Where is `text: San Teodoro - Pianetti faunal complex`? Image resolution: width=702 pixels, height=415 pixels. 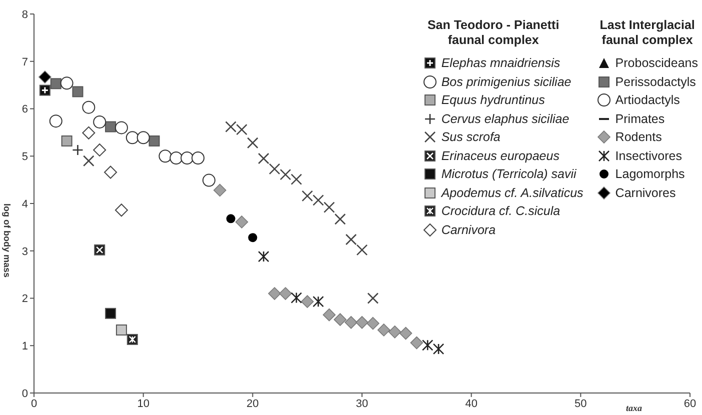 text: San Teodoro - Pianetti faunal complex is located at coordinates (493, 32).